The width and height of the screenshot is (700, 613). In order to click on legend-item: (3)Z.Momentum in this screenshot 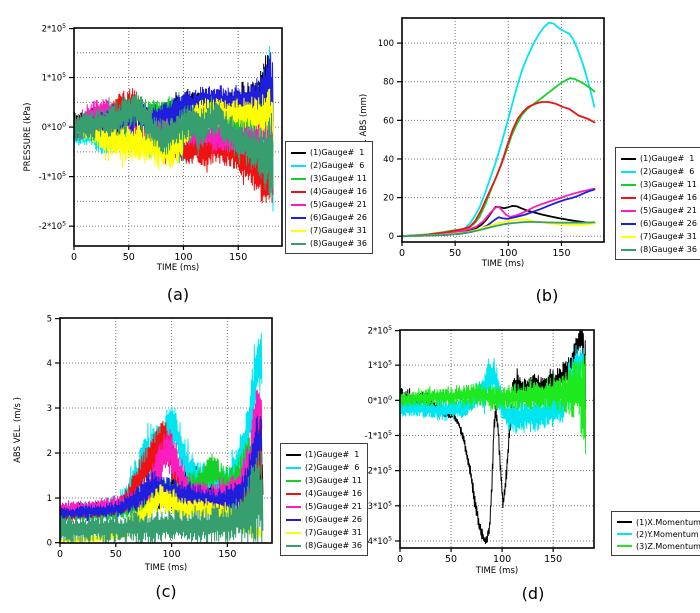, I will do `click(658, 546)`.